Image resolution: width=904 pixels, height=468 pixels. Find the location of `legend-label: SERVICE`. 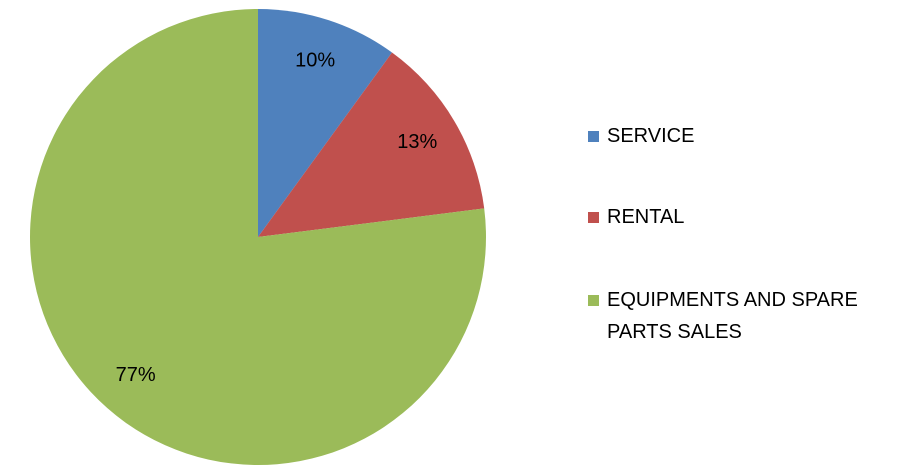

legend-label: SERVICE is located at coordinates (651, 136).